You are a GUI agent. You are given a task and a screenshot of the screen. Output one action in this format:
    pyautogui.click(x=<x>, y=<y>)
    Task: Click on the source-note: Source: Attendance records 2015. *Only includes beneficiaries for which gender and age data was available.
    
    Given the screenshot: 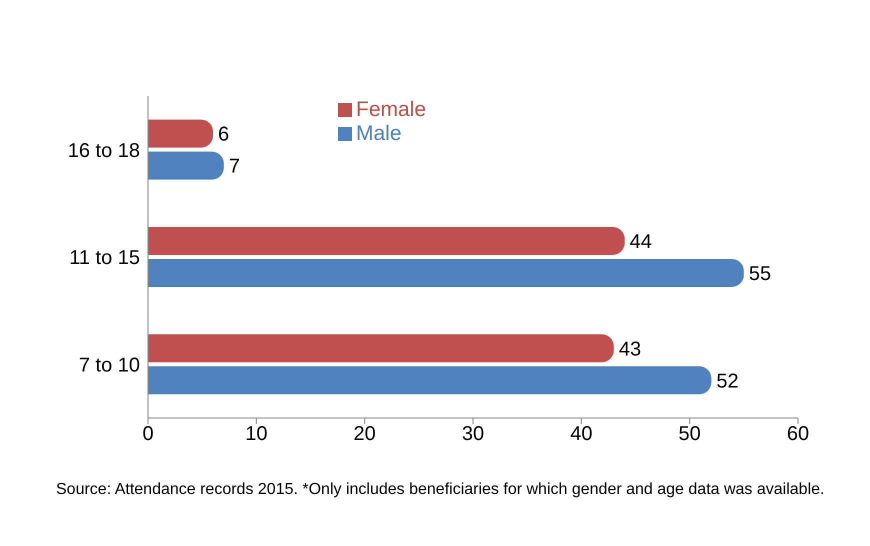 What is the action you would take?
    pyautogui.click(x=441, y=490)
    